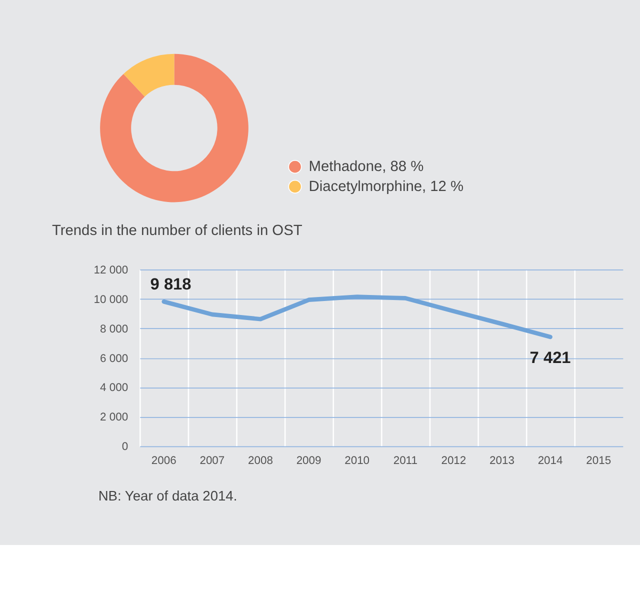  What do you see at coordinates (177, 230) in the screenshot?
I see `chart-title: Trends in the number of clients in OST` at bounding box center [177, 230].